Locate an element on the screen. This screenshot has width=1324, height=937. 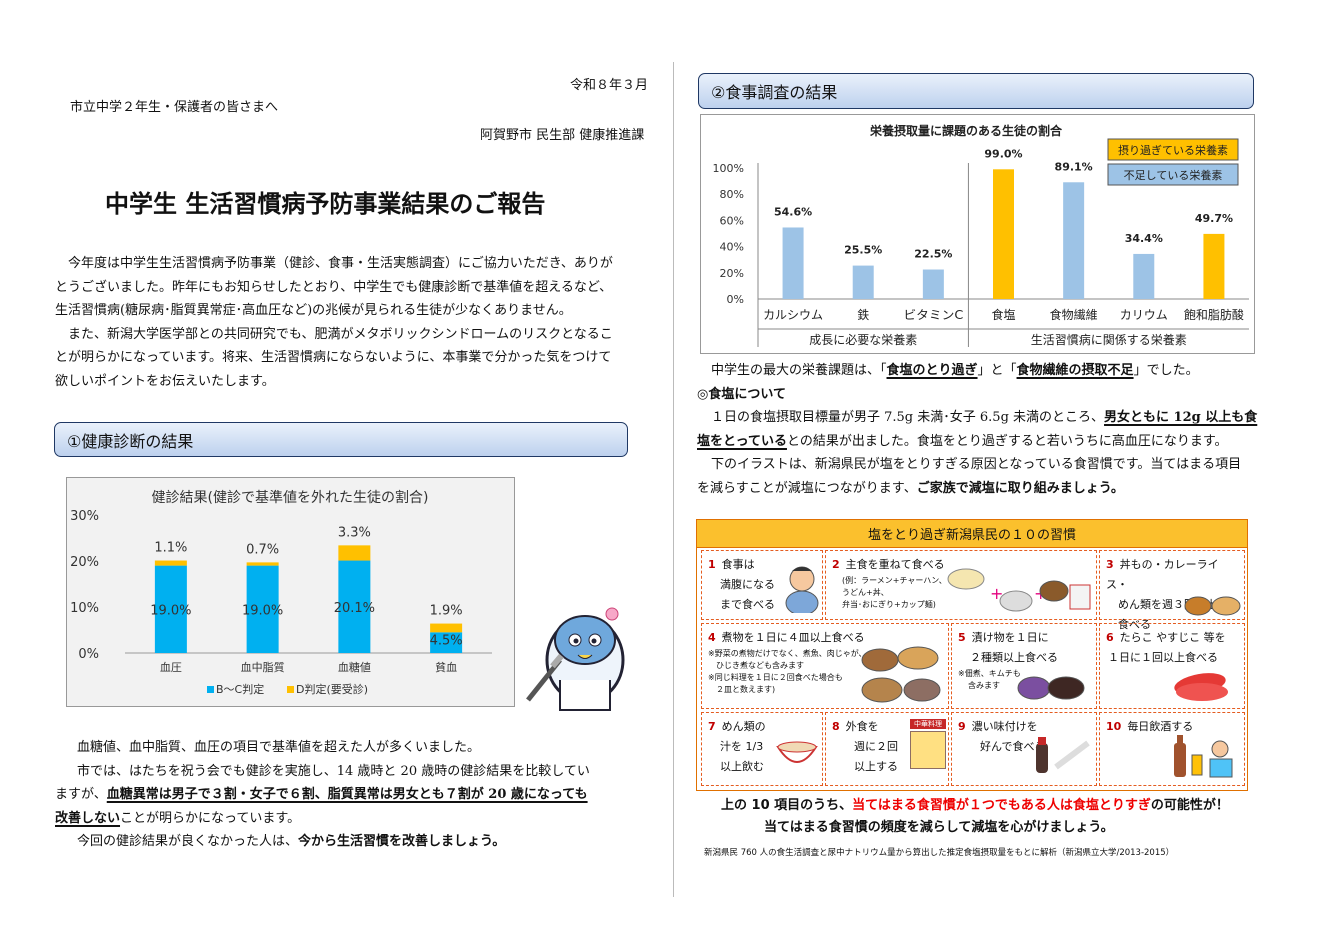
habit-note: 含みます is located at coordinates (984, 685).